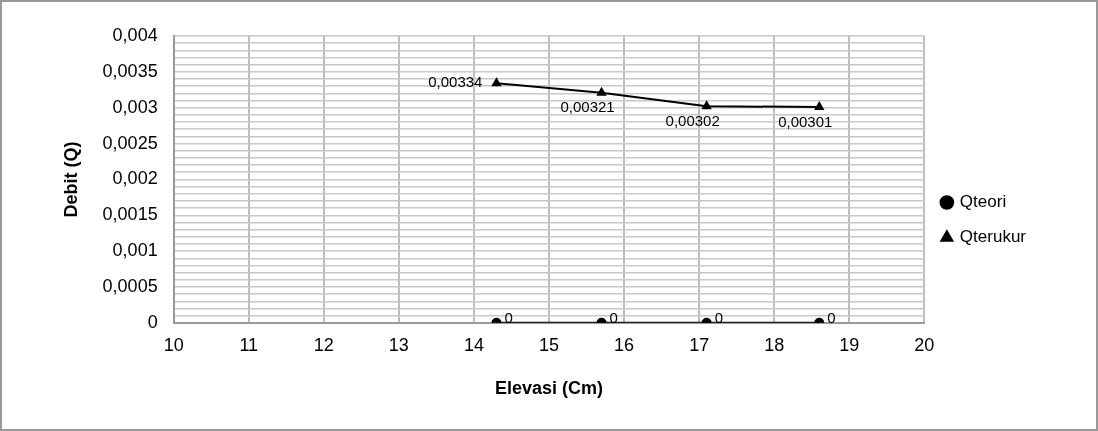 The height and width of the screenshot is (431, 1098). What do you see at coordinates (849, 344) in the screenshot?
I see `x-tick-label: 19` at bounding box center [849, 344].